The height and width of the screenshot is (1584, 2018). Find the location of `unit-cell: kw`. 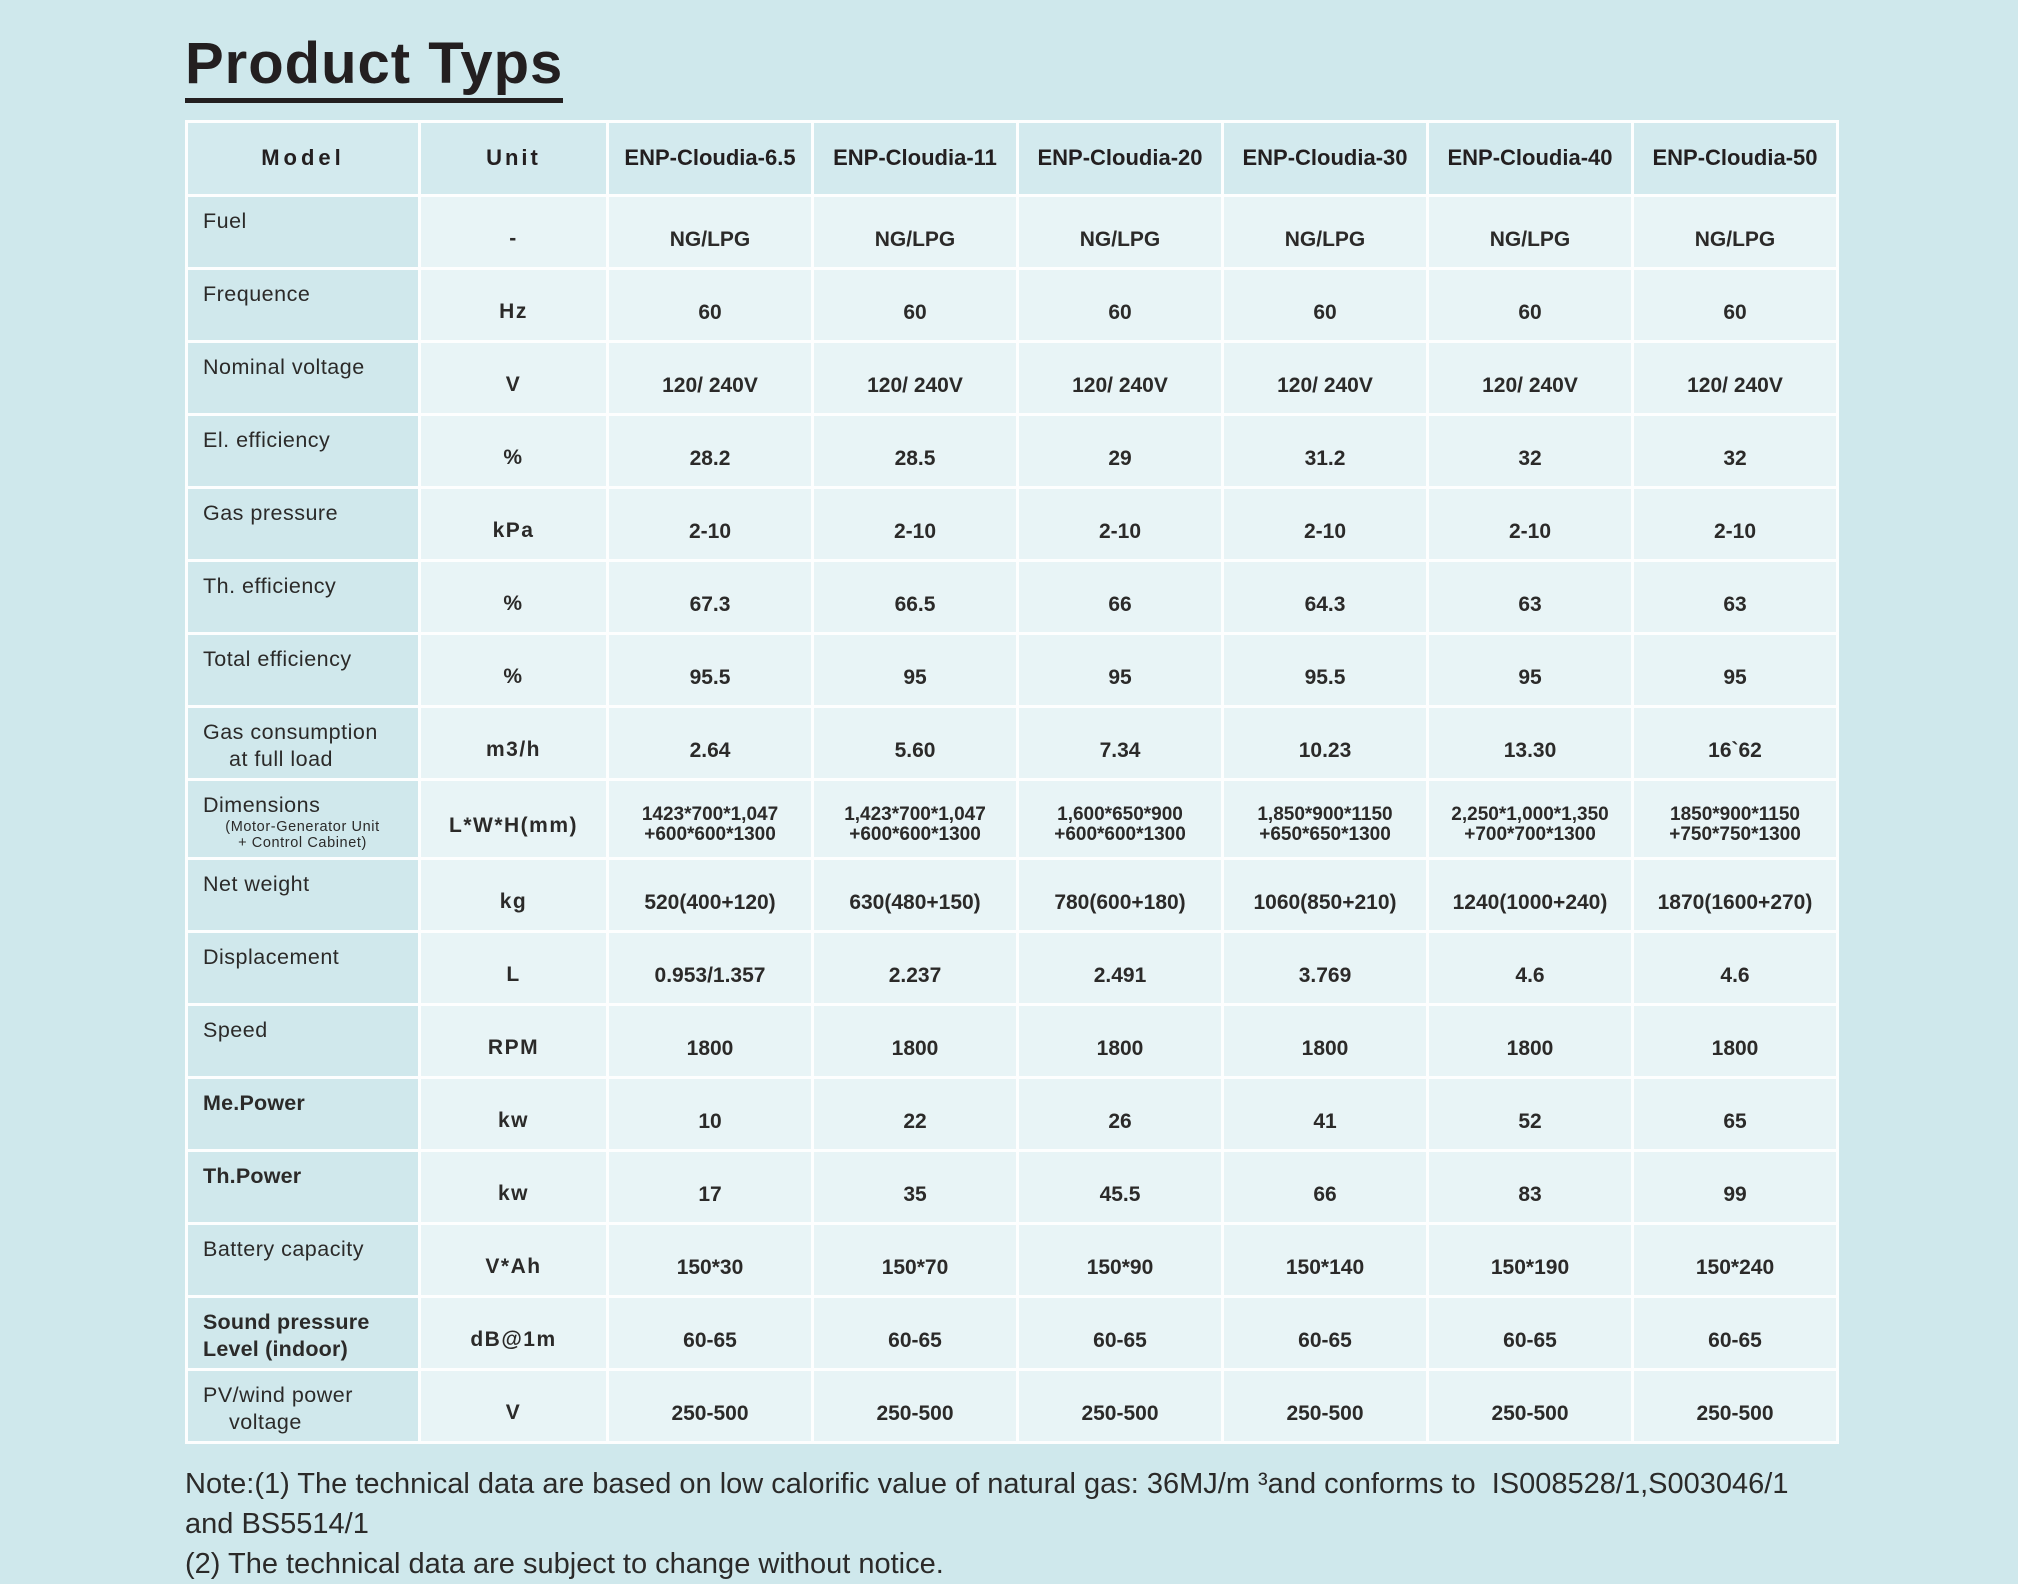

unit-cell: kw is located at coordinates (513, 1113).